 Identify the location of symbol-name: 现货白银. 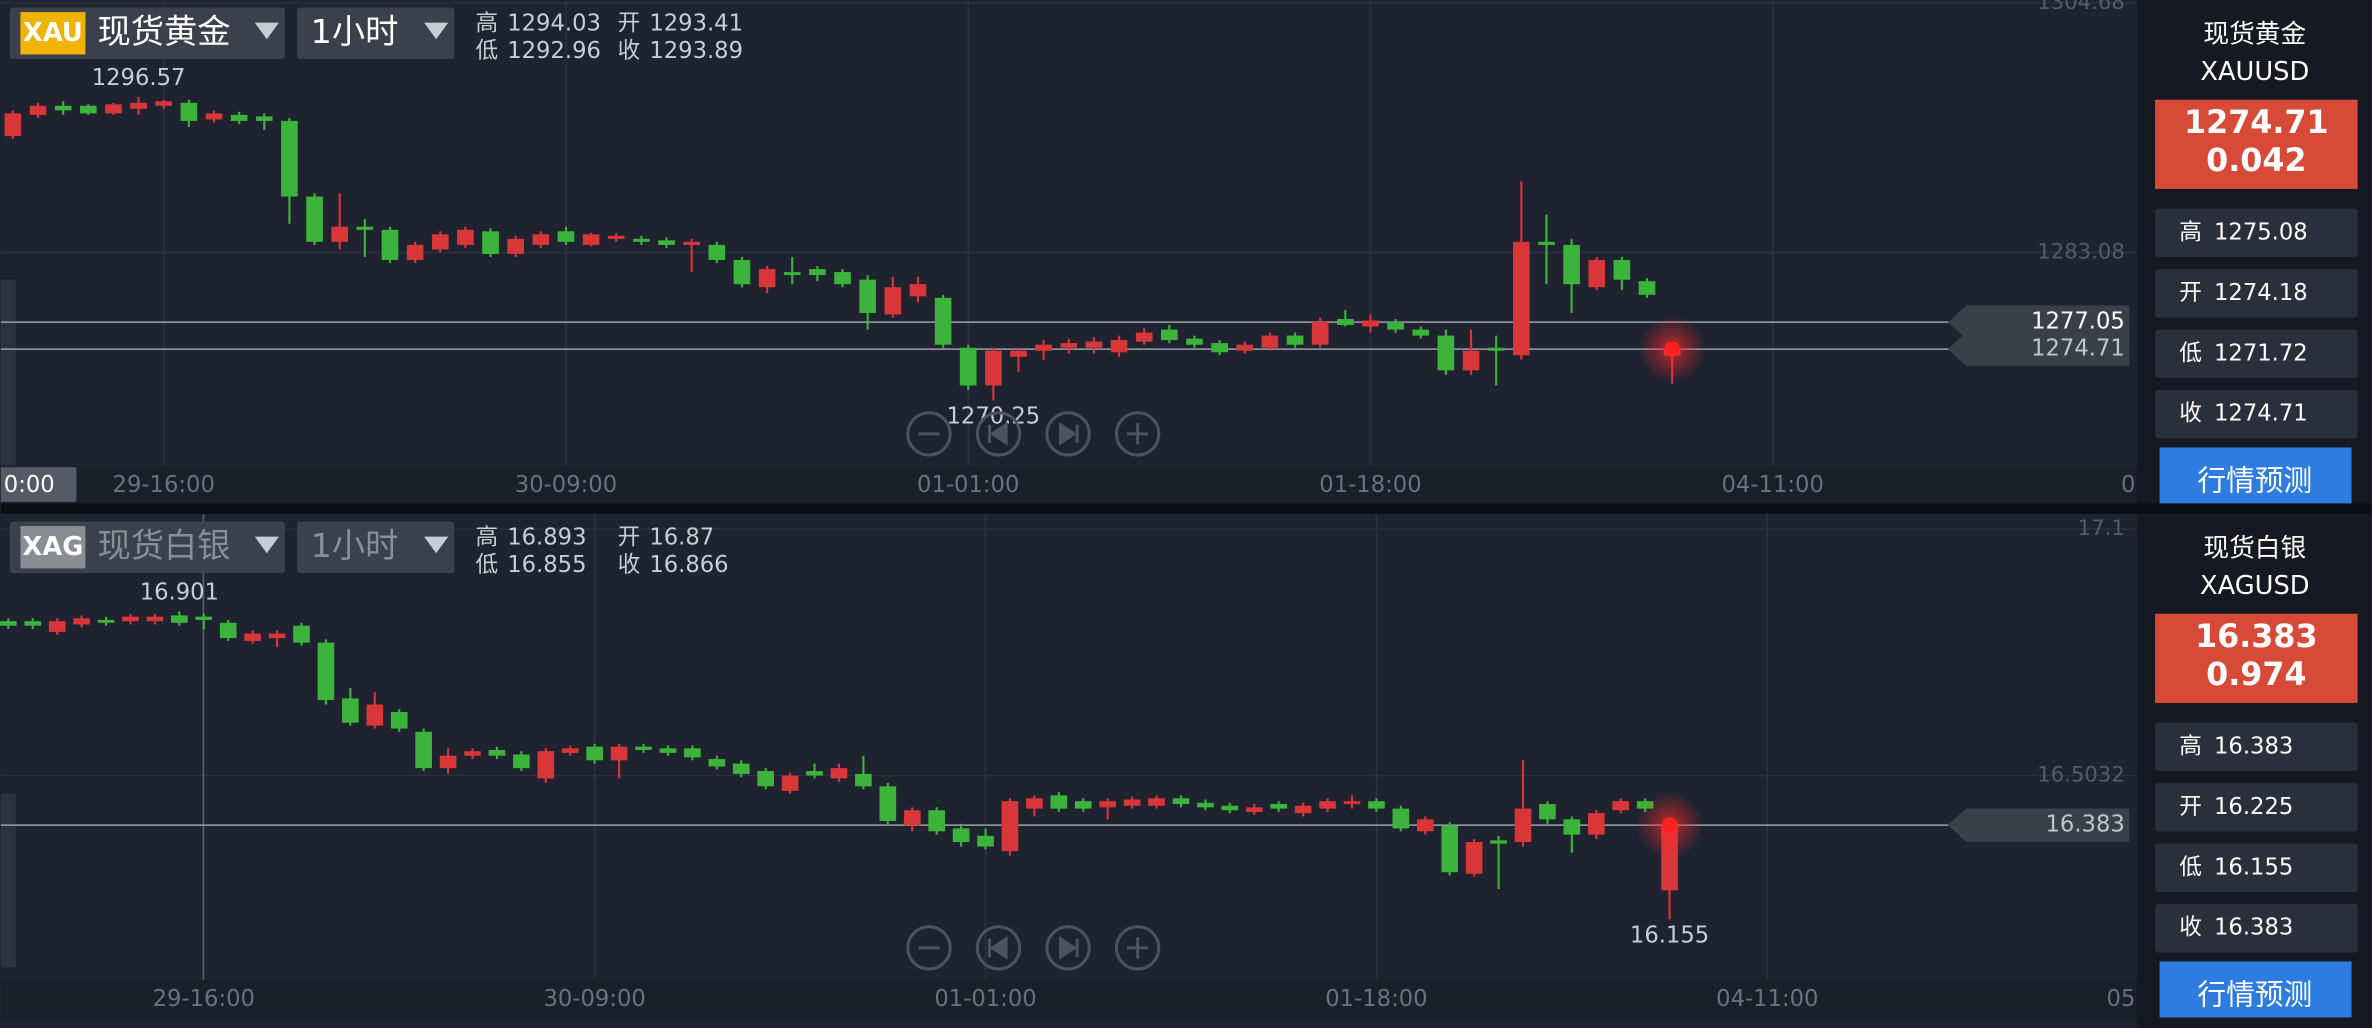
(164, 545).